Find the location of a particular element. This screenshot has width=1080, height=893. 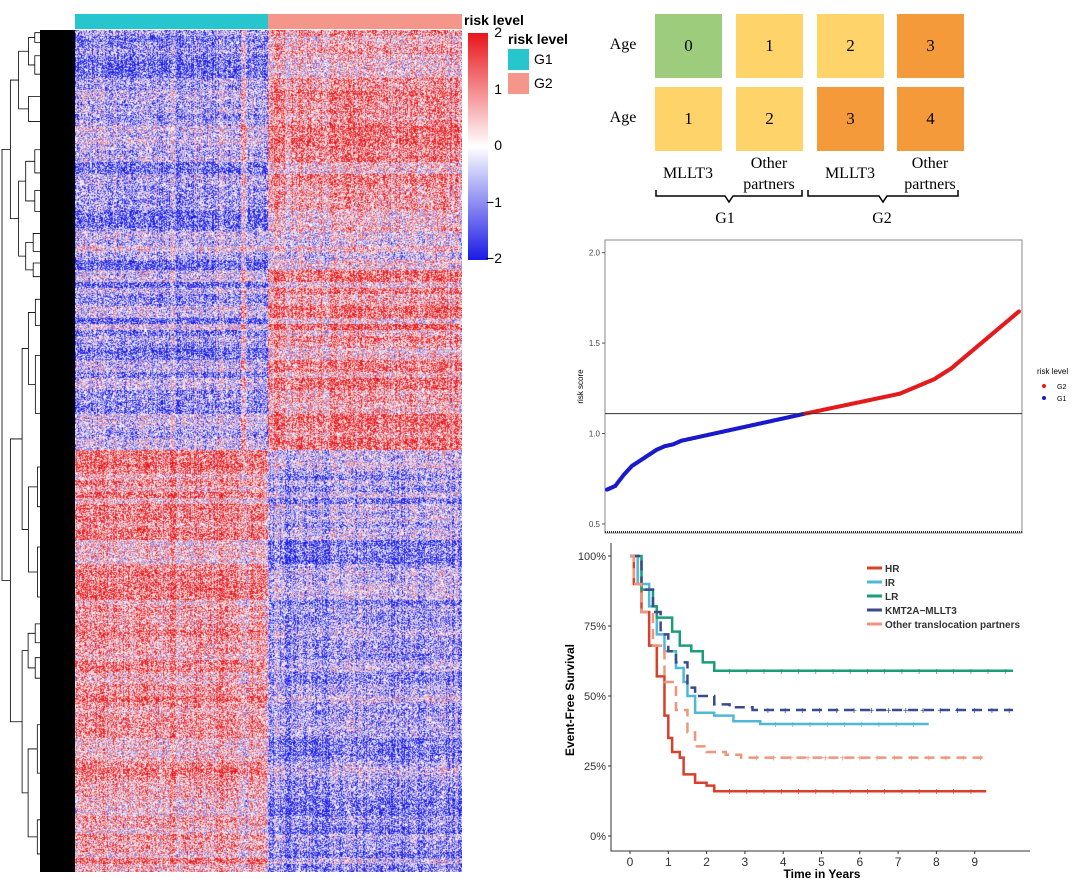

y-axis-label: risk score is located at coordinates (580, 386).